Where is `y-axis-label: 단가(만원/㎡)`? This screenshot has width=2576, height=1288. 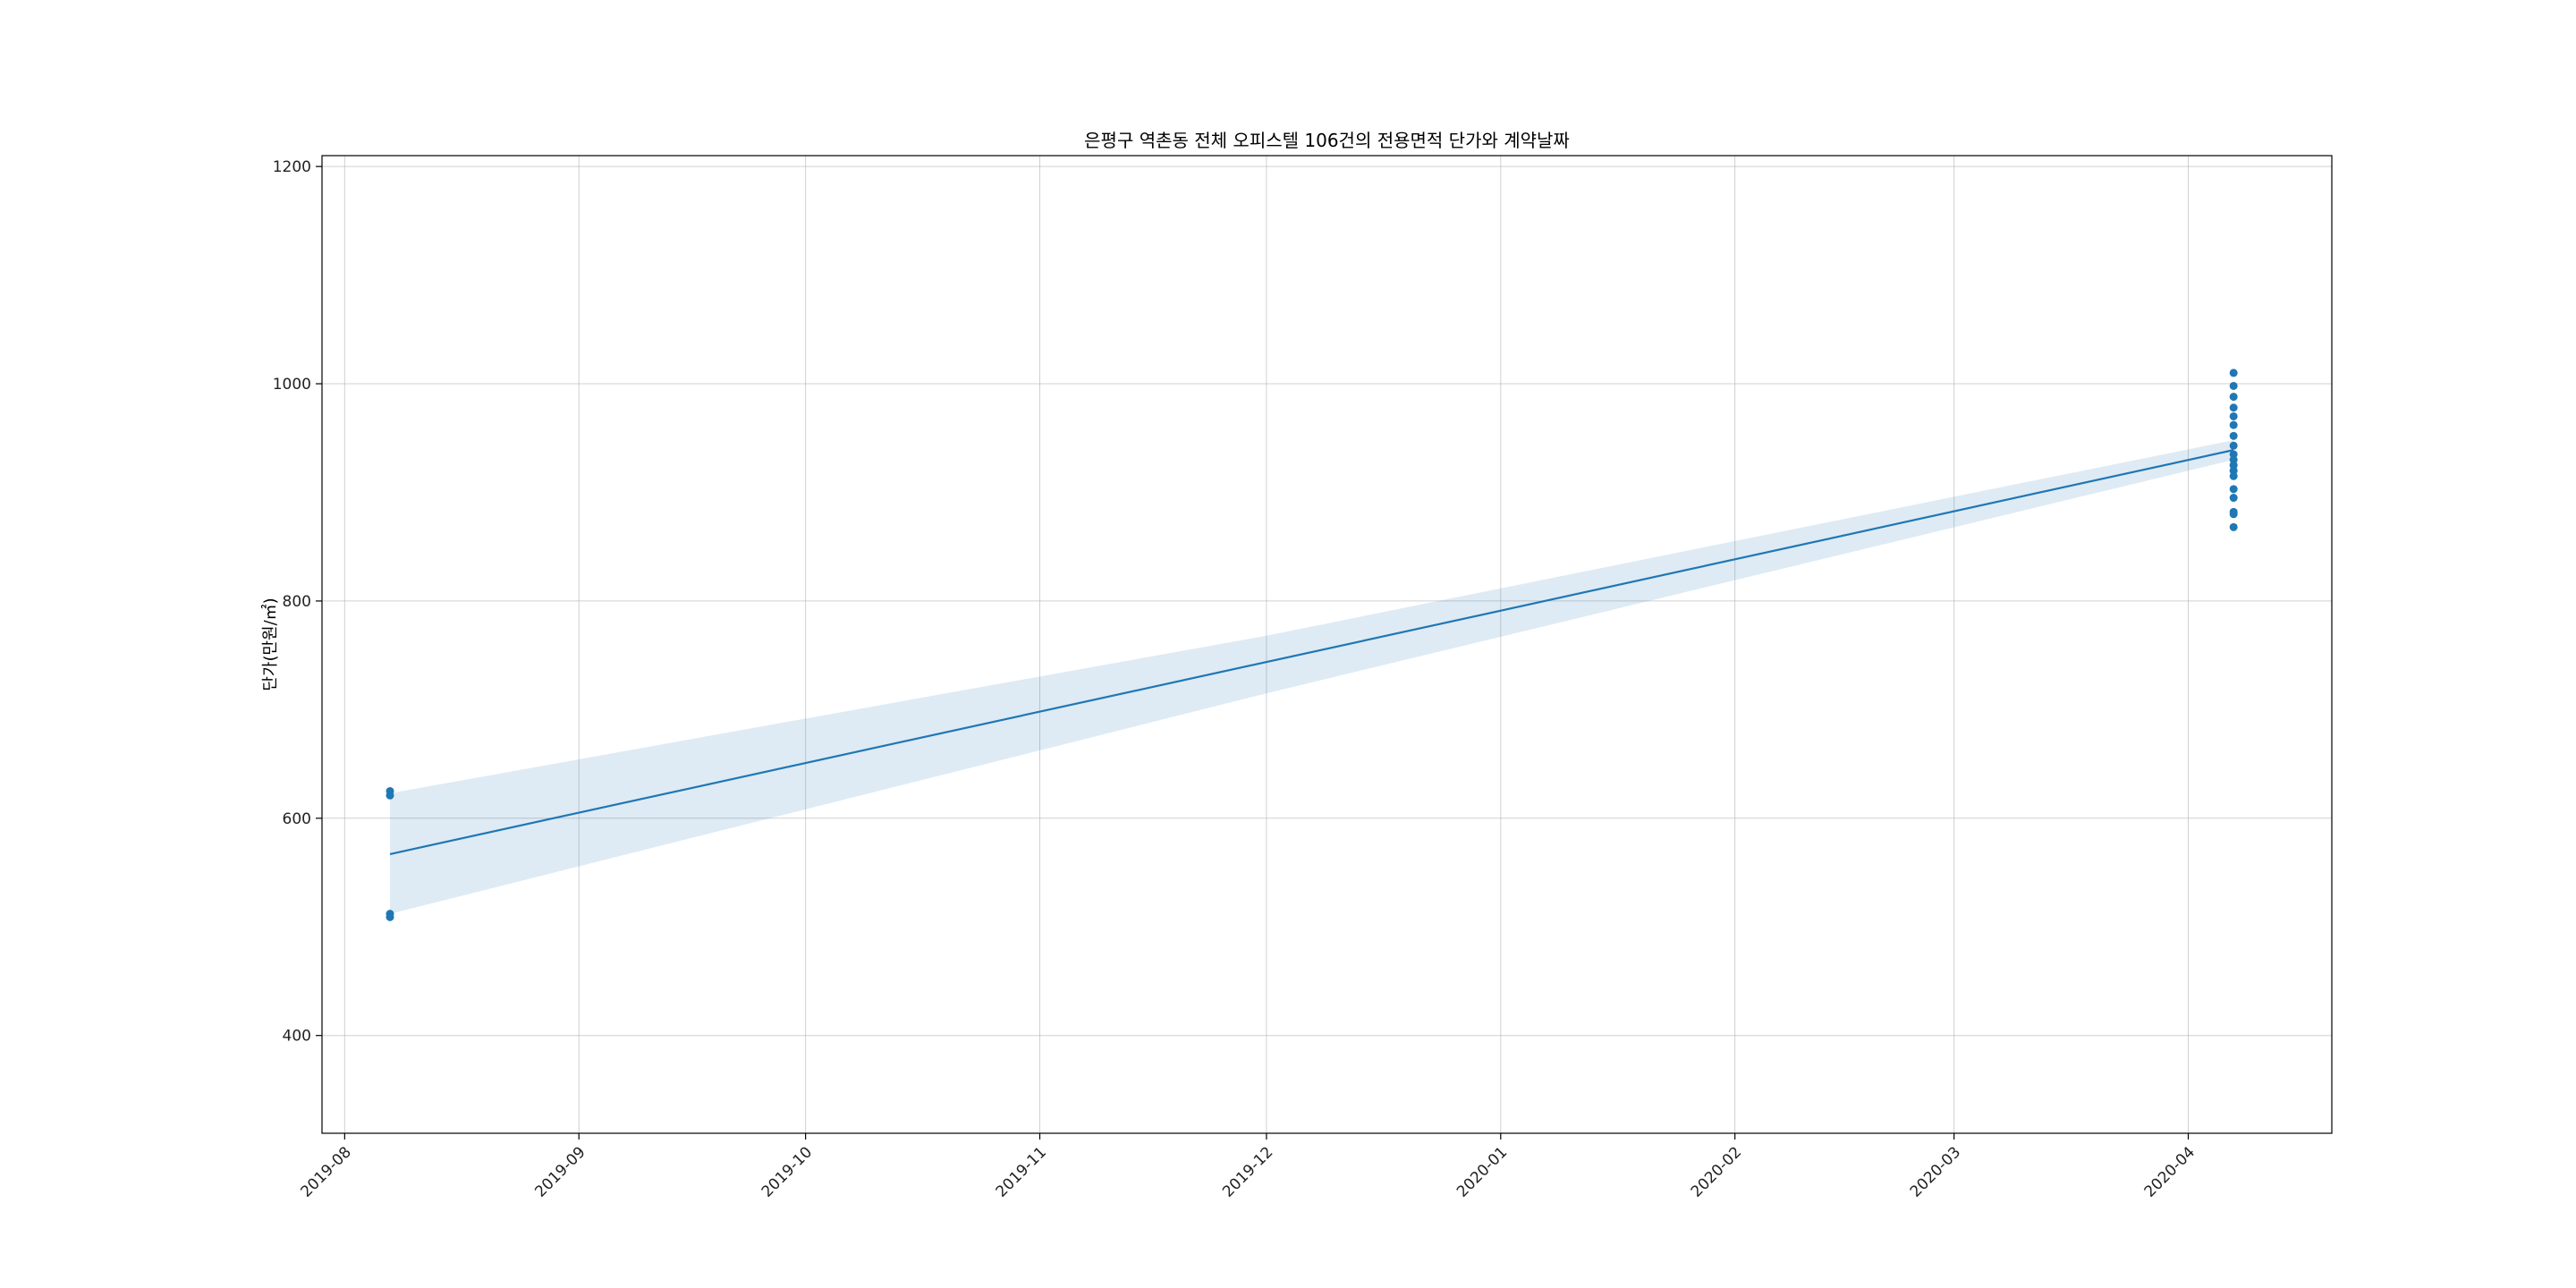 y-axis-label: 단가(만원/㎡) is located at coordinates (270, 644).